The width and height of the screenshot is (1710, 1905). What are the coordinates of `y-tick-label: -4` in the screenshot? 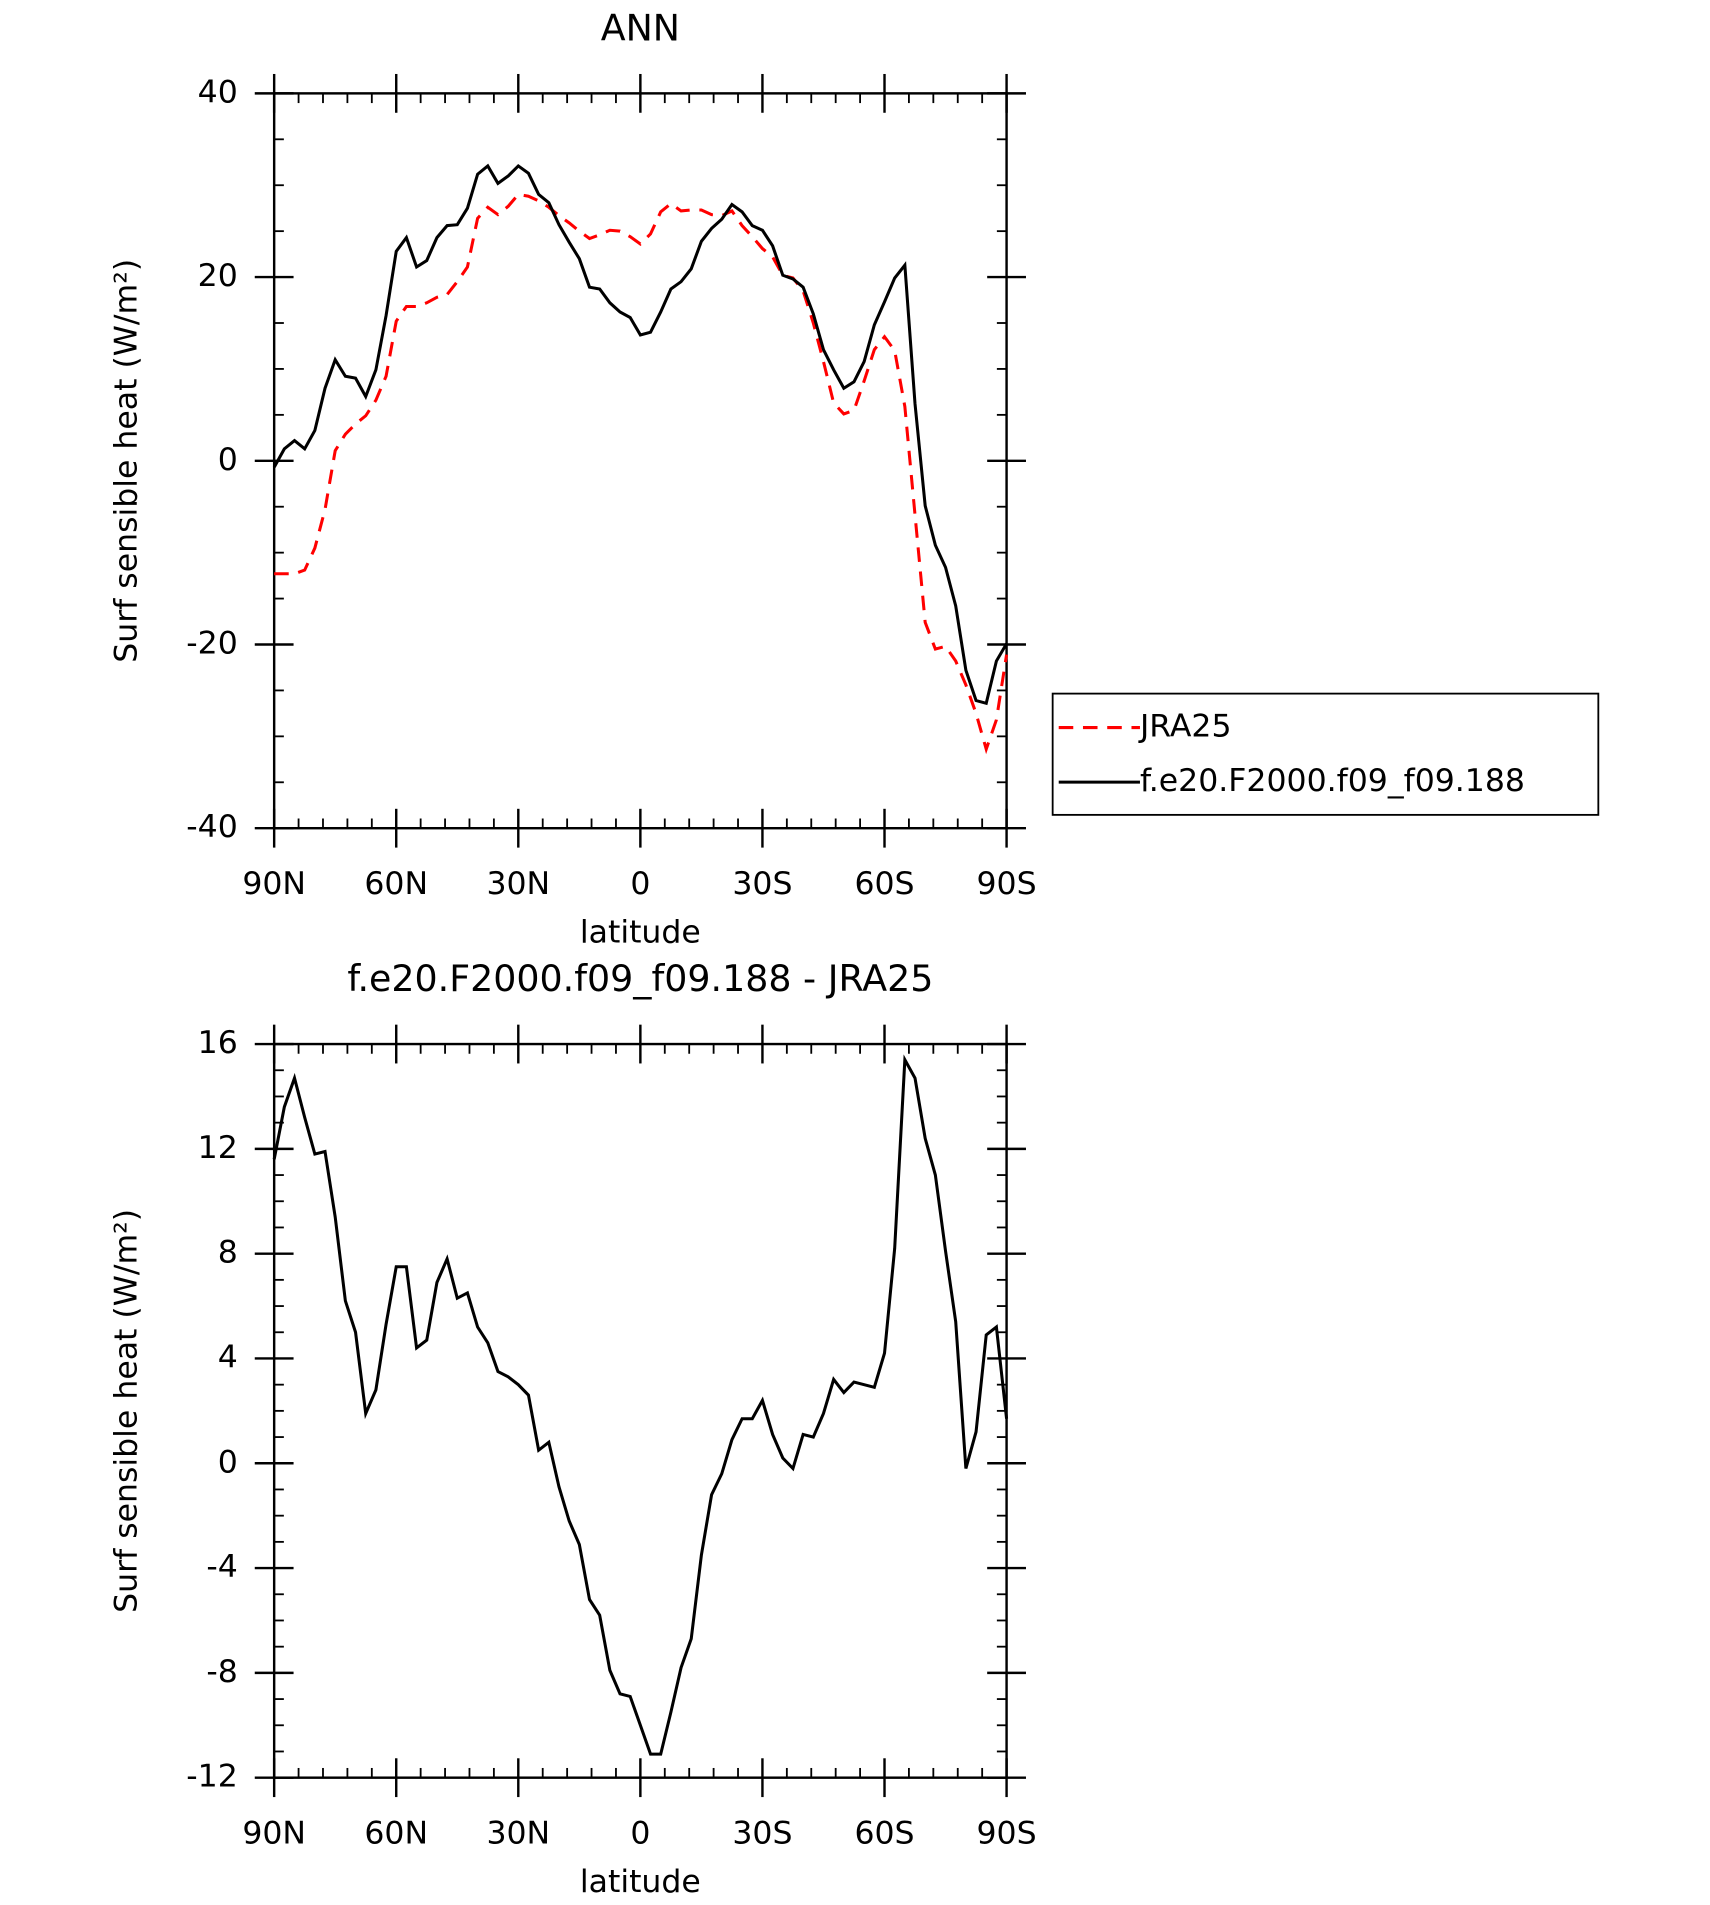 It's located at (221, 1567).